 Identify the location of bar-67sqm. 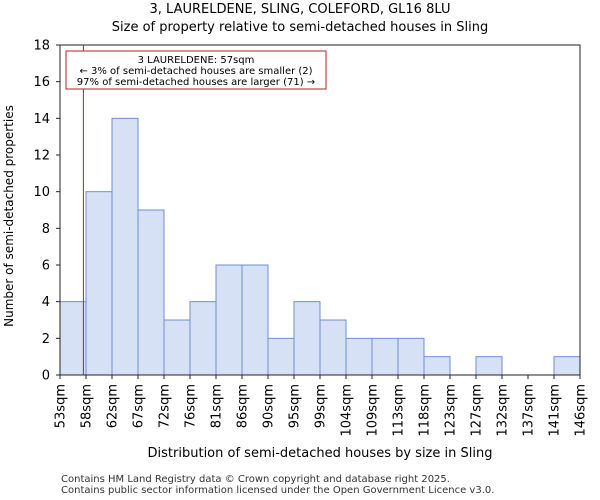
(151, 292).